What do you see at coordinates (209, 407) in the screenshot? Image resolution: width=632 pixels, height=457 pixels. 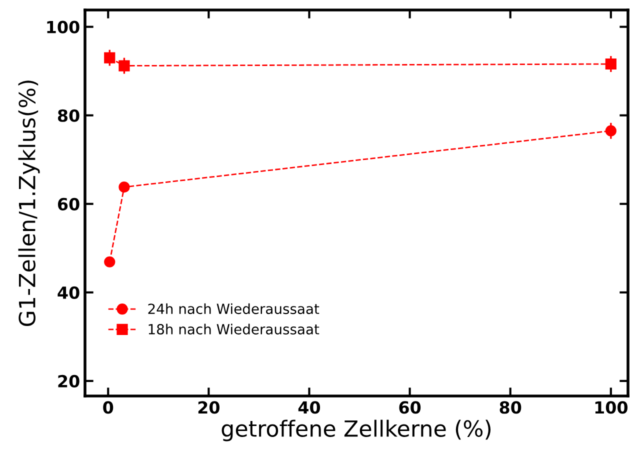 I see `x-tick-label: 20` at bounding box center [209, 407].